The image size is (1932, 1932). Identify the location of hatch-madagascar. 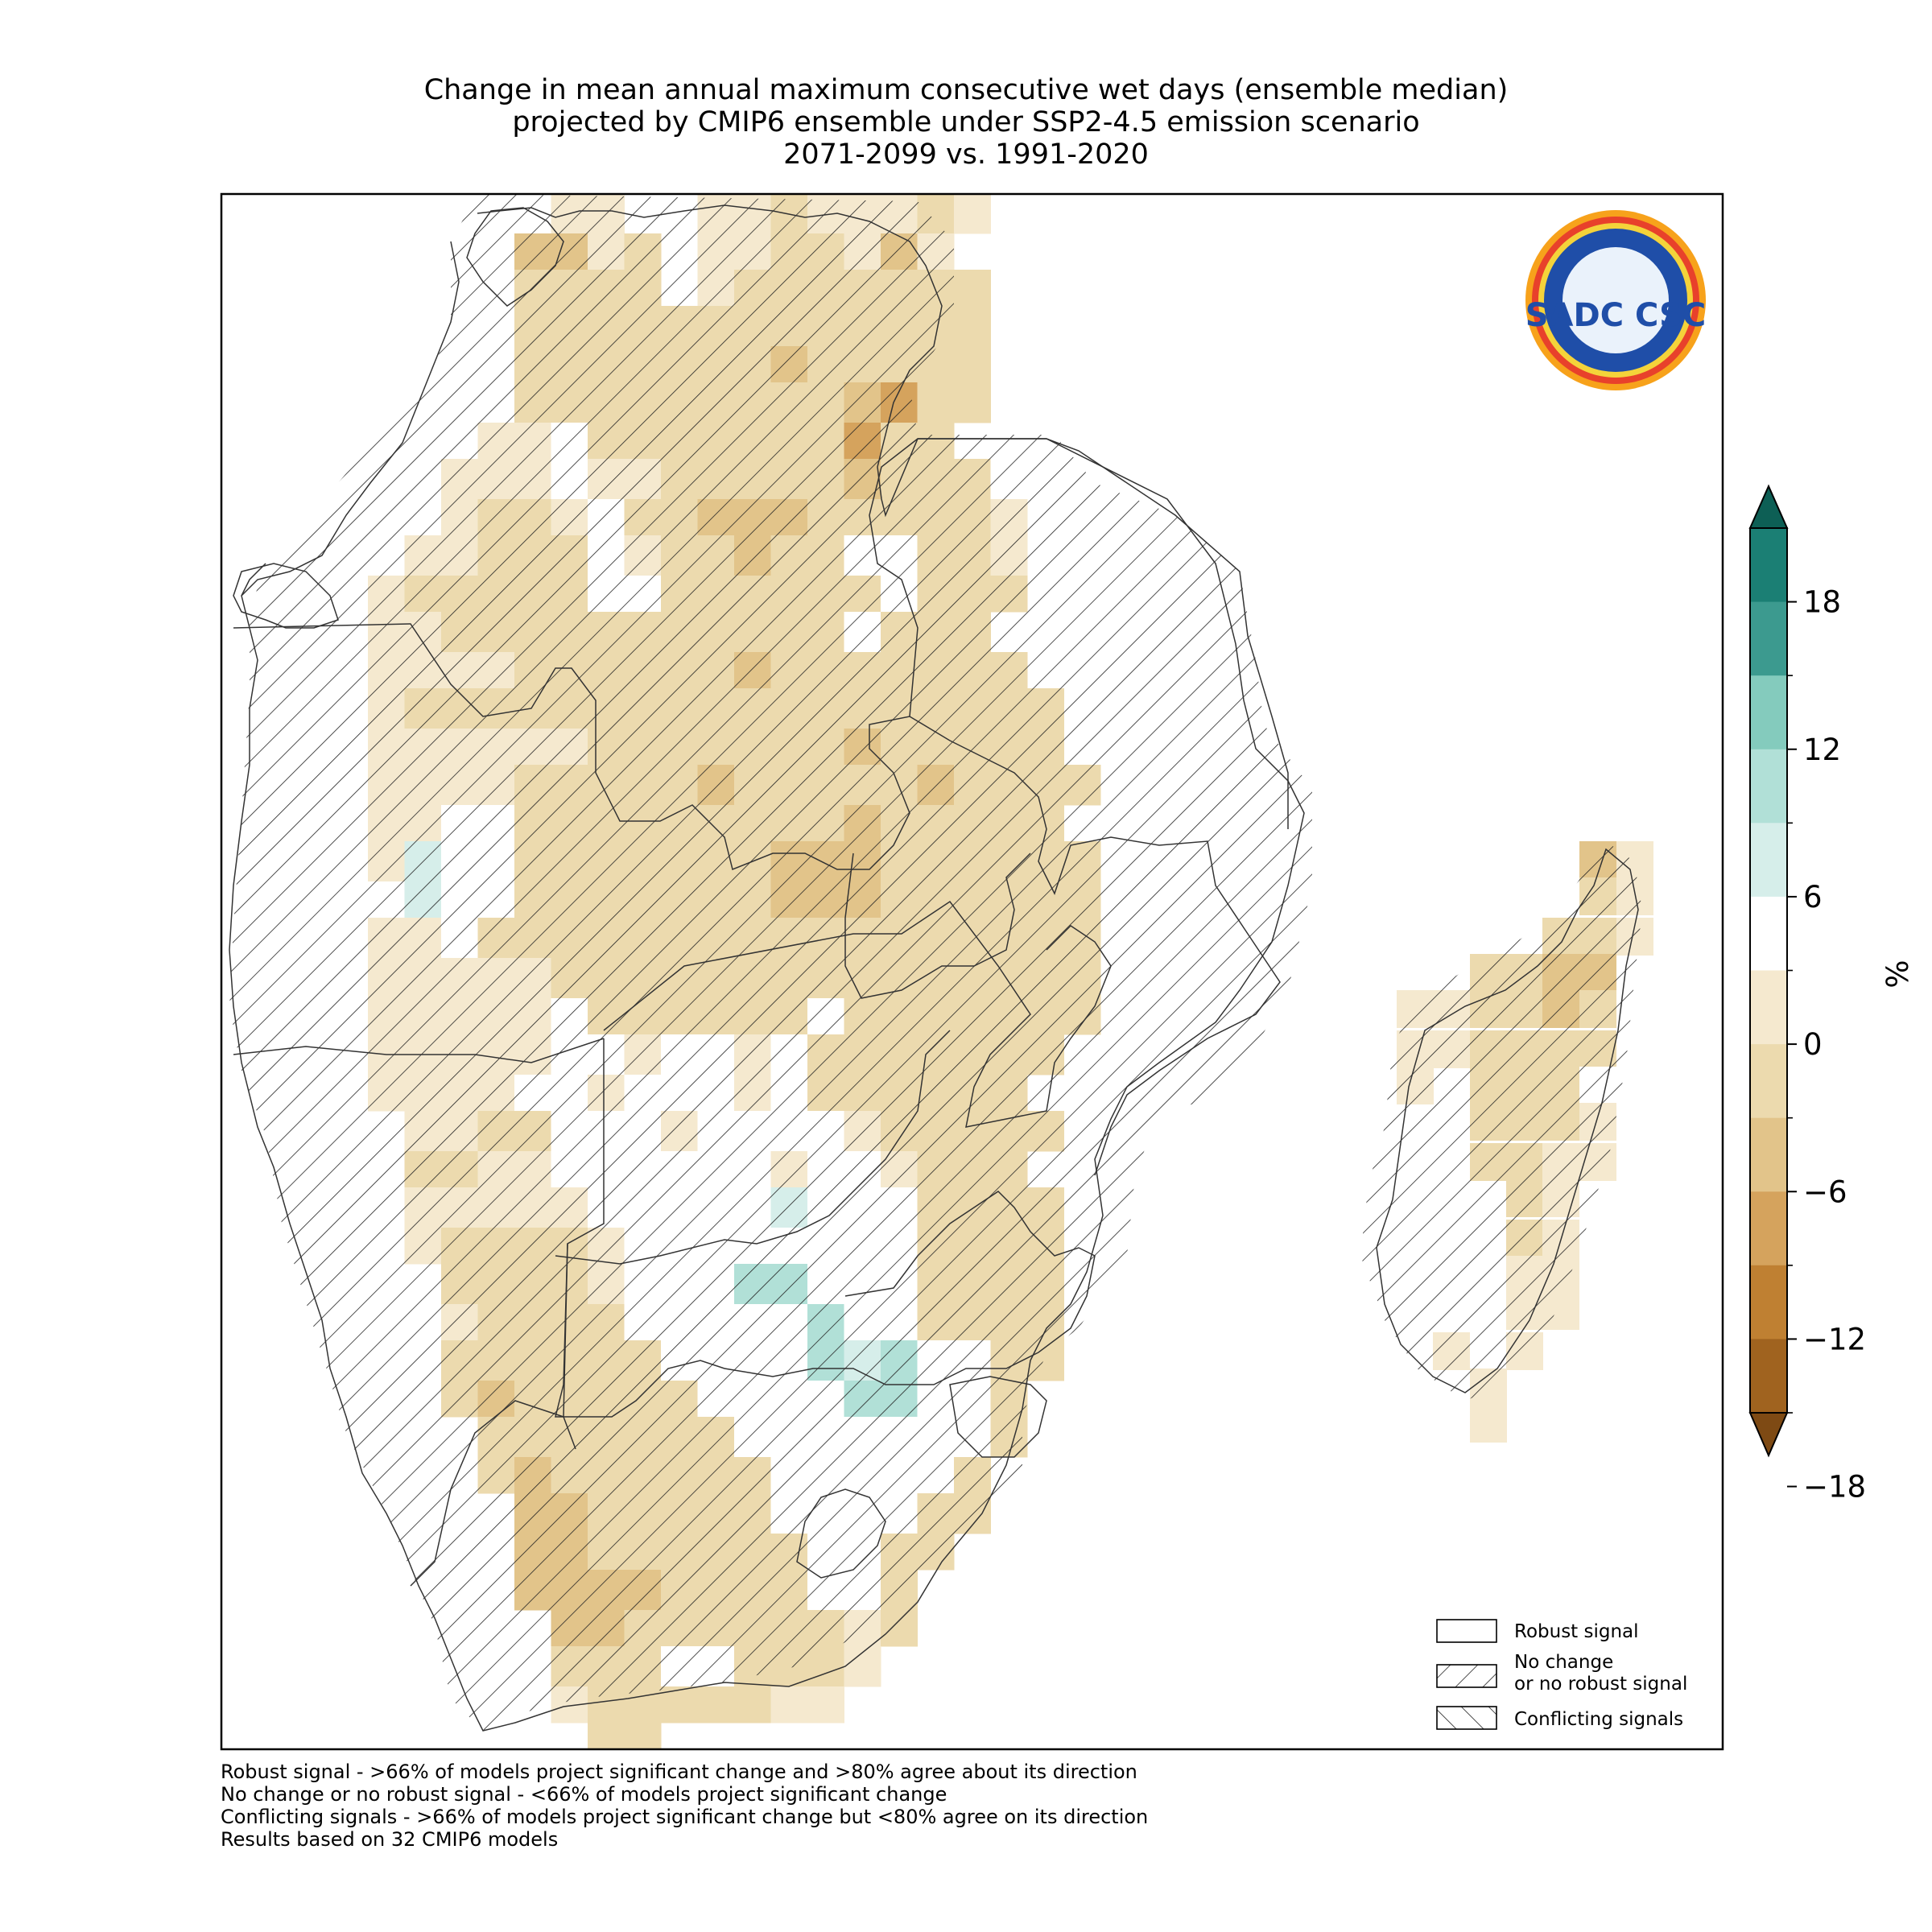
(1501, 1121).